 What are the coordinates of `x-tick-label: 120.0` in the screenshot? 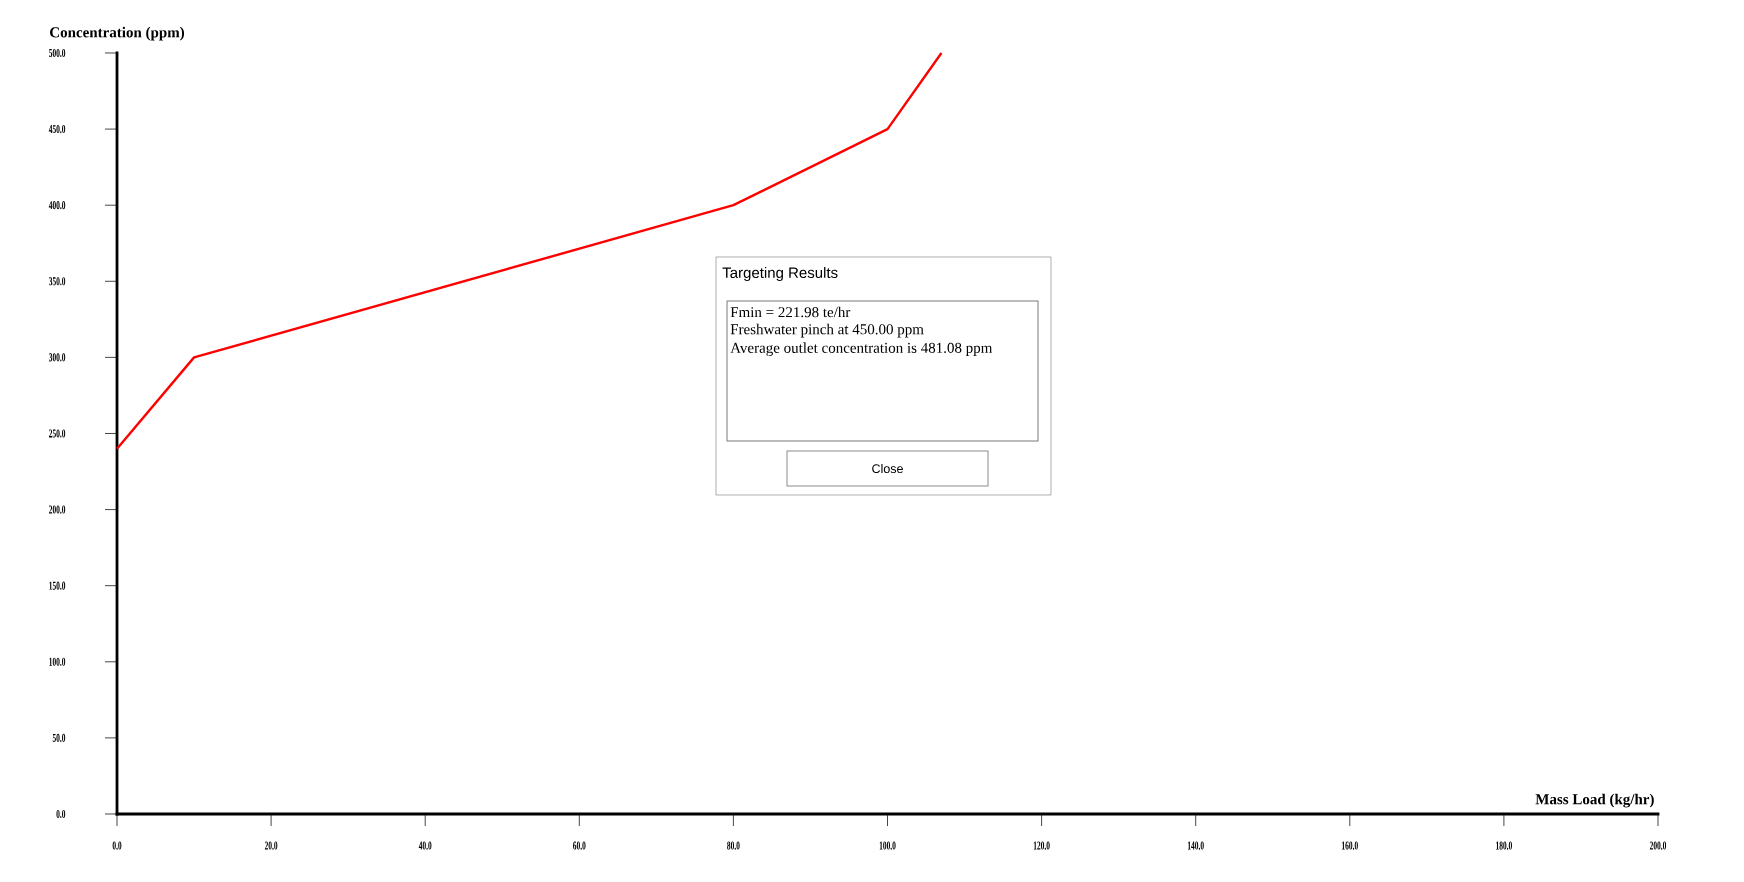 It's located at (1041, 845).